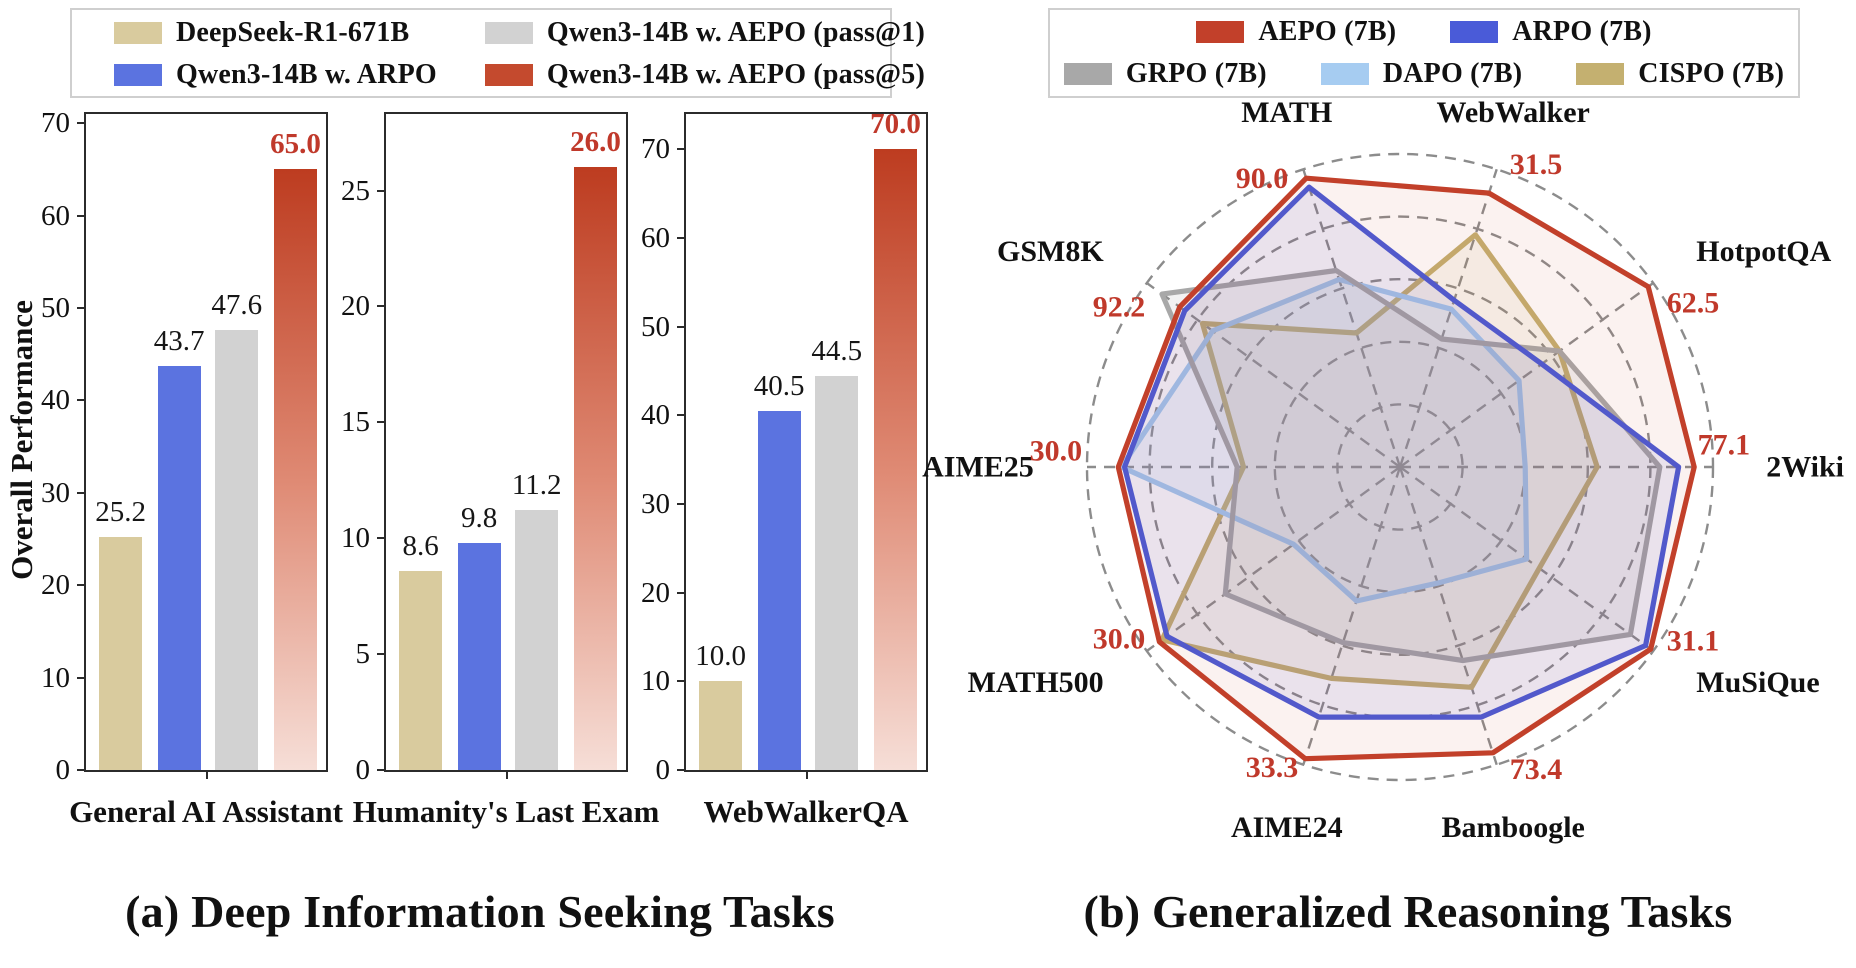 This screenshot has width=1856, height=968. What do you see at coordinates (837, 350) in the screenshot?
I see `bar-value-label: 44.5` at bounding box center [837, 350].